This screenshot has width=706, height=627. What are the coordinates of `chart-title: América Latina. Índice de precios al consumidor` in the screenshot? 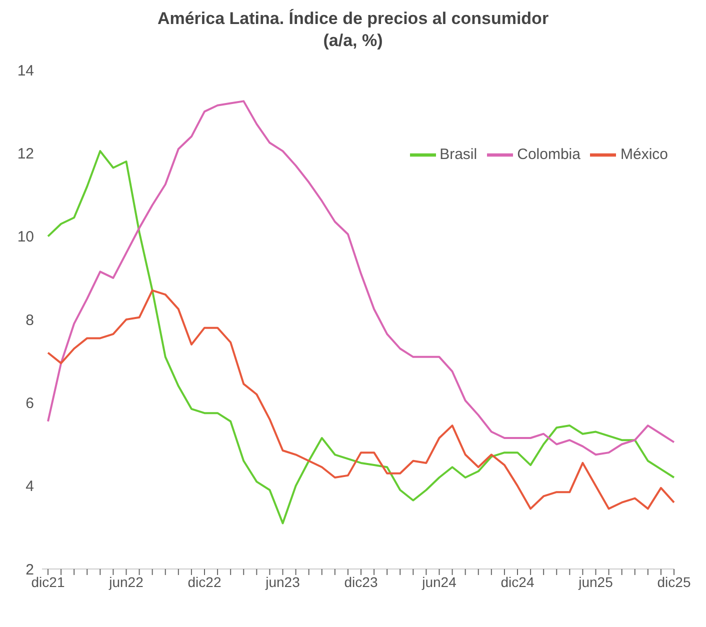 It's located at (353, 19).